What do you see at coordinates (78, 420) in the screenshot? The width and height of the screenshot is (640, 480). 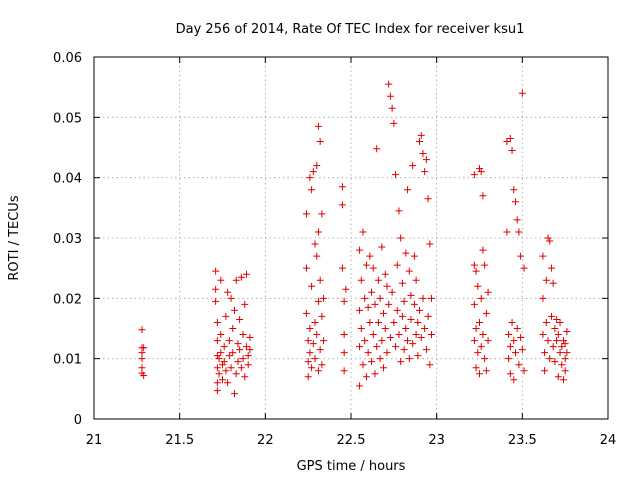 I see `y-tick-label: 0` at bounding box center [78, 420].